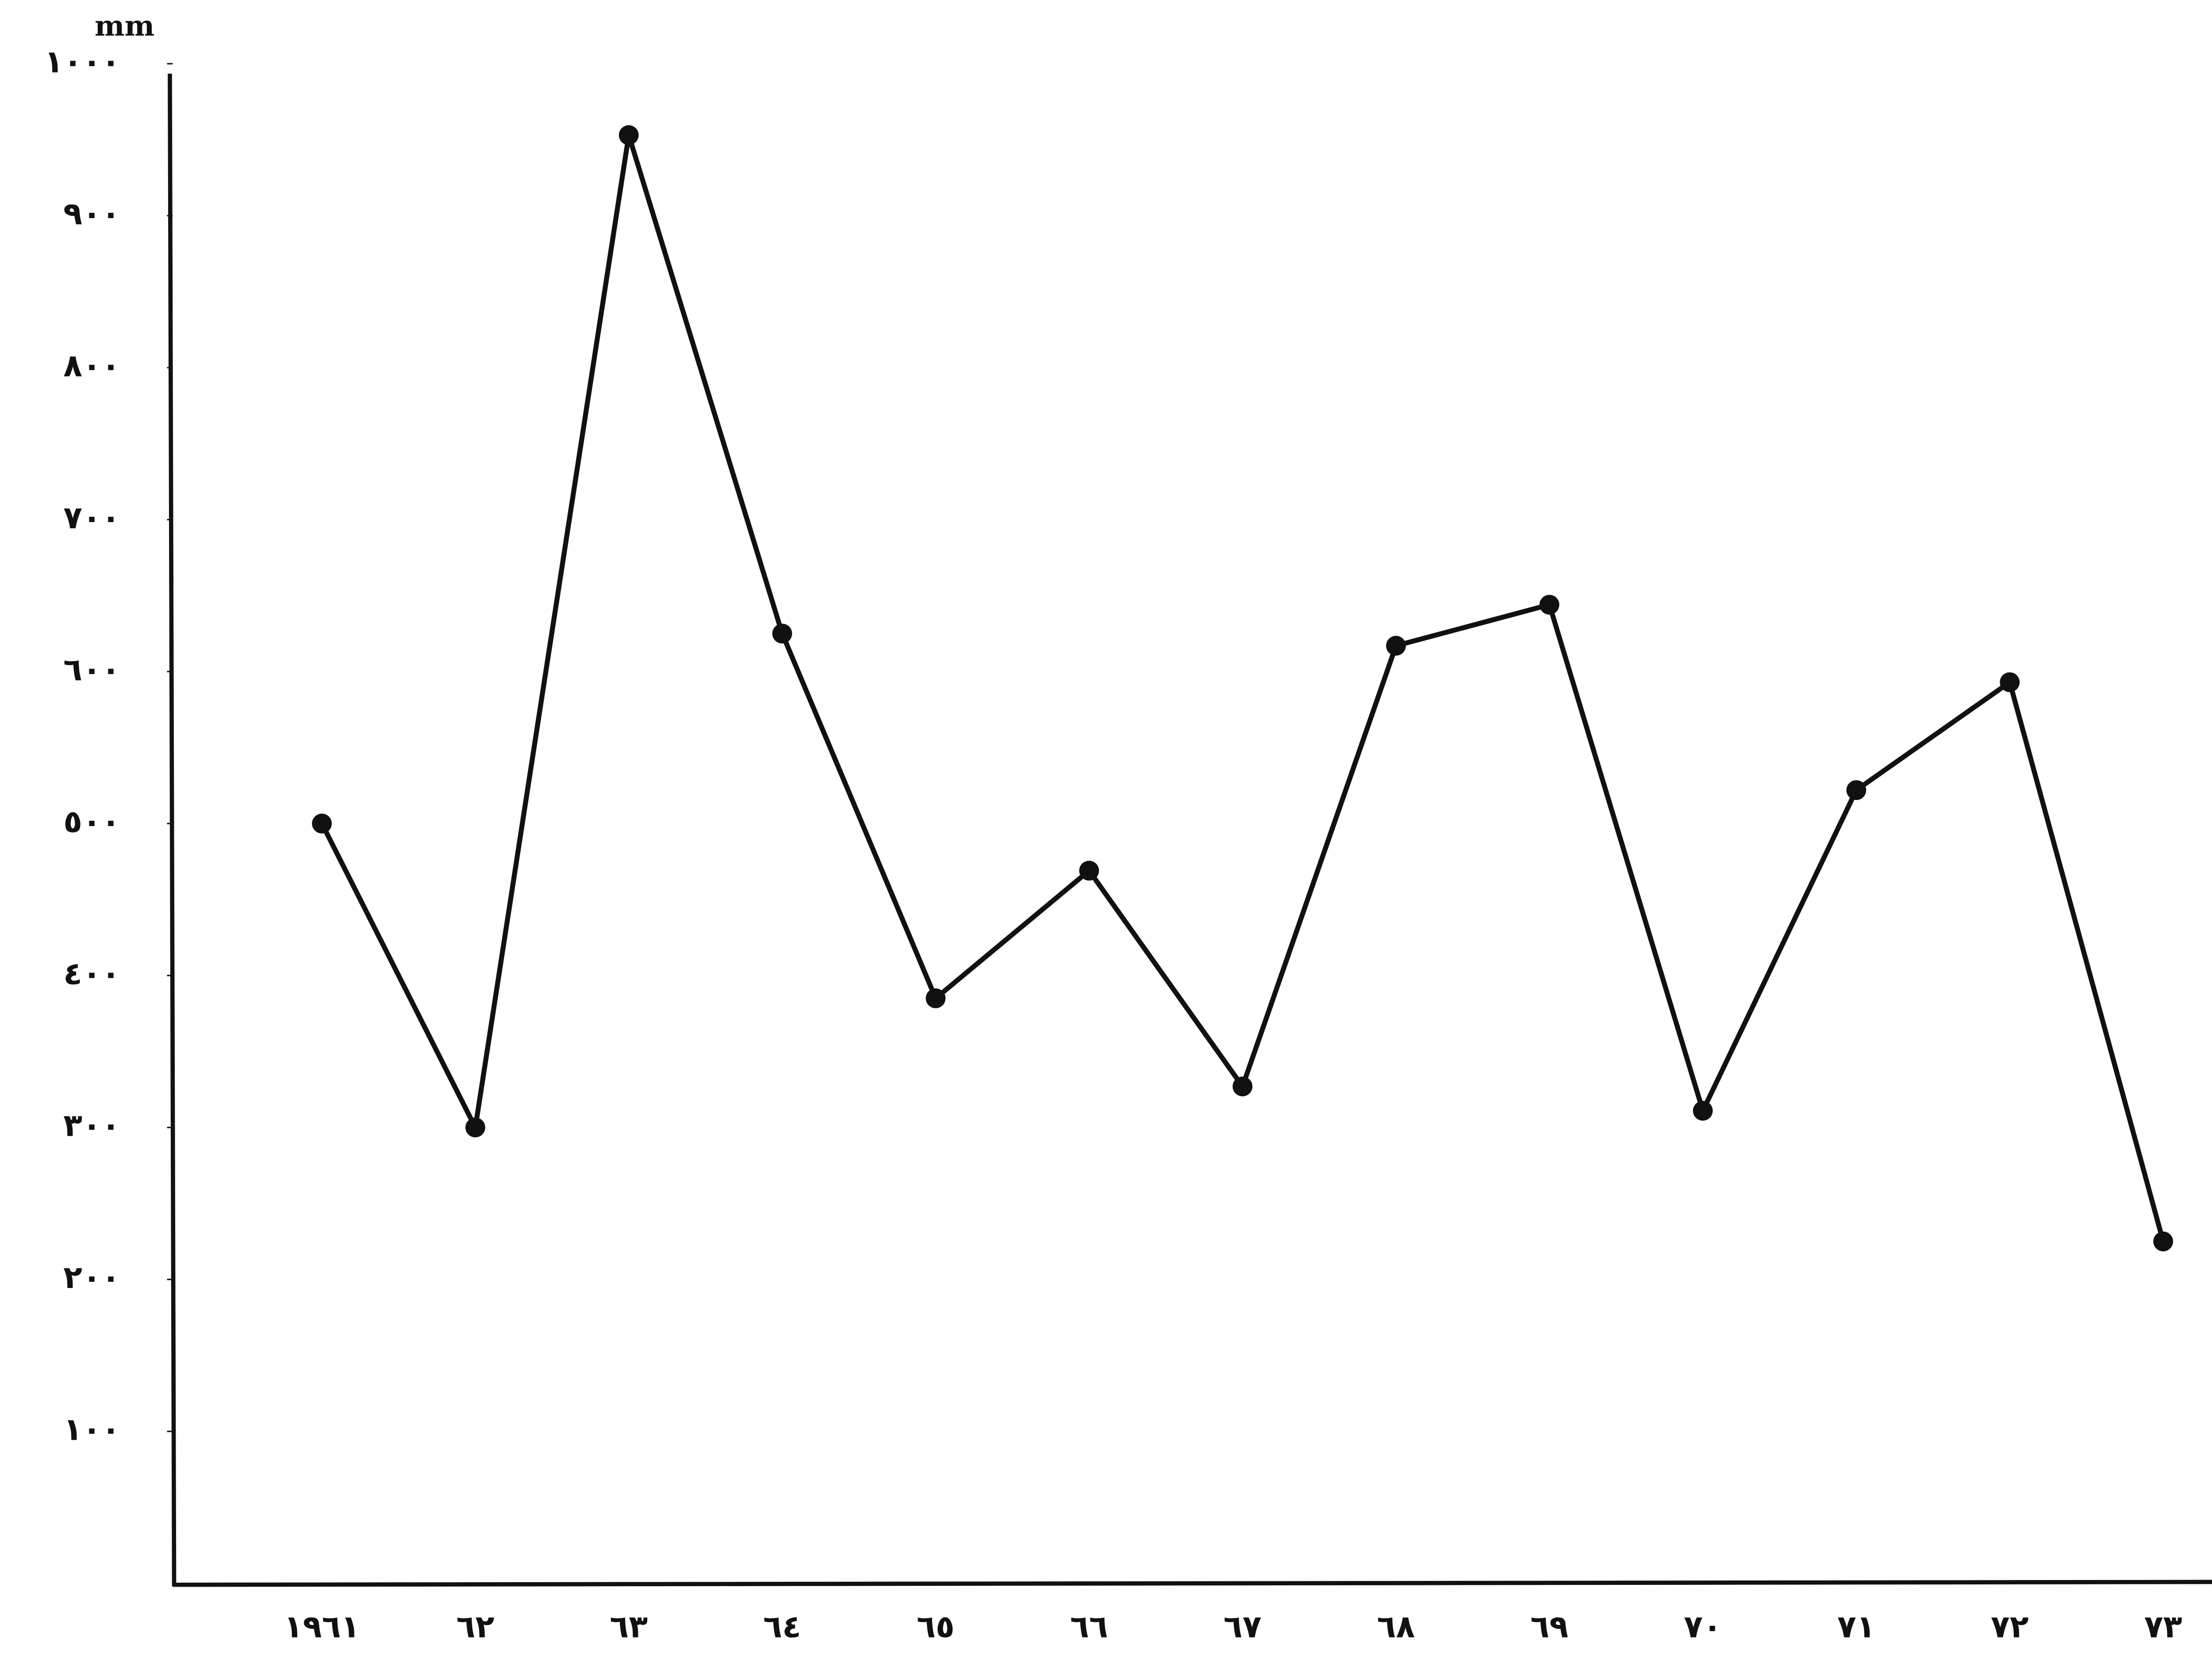 Image resolution: width=2212 pixels, height=1657 pixels. What do you see at coordinates (91, 214) in the screenshot?
I see `y-tick-label: ٩٠٠` at bounding box center [91, 214].